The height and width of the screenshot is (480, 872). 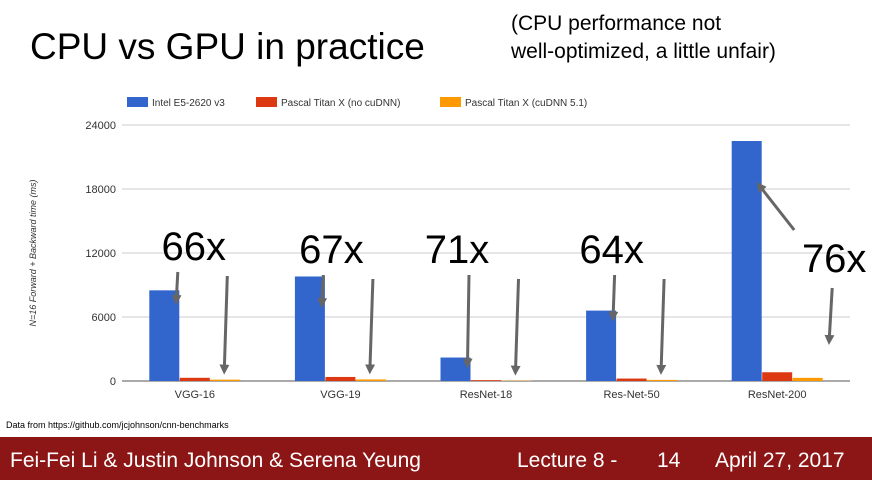 What do you see at coordinates (188, 103) in the screenshot?
I see `legend-label: Intel E5-2620 v3` at bounding box center [188, 103].